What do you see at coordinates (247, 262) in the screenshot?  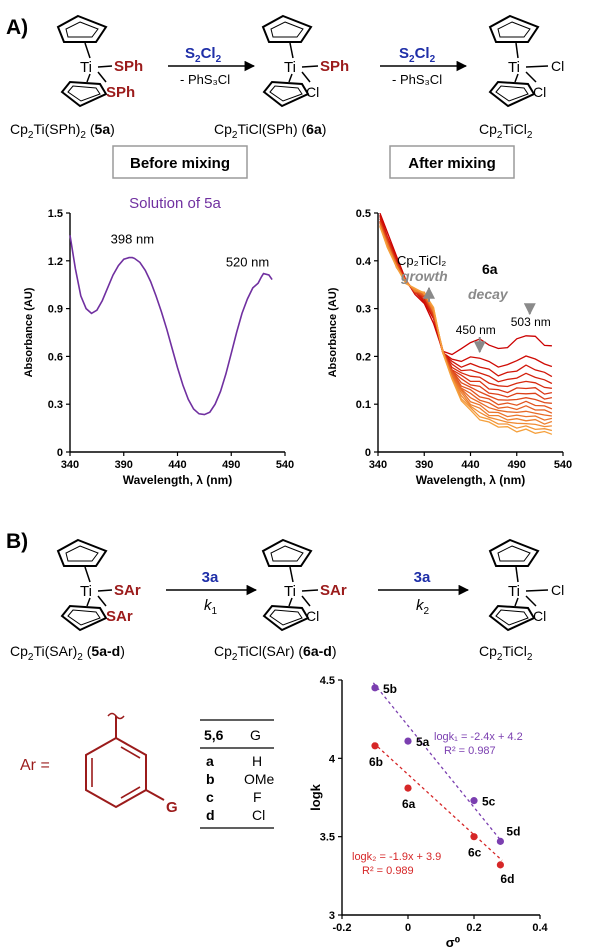 I see `peak-label: 520 nm` at bounding box center [247, 262].